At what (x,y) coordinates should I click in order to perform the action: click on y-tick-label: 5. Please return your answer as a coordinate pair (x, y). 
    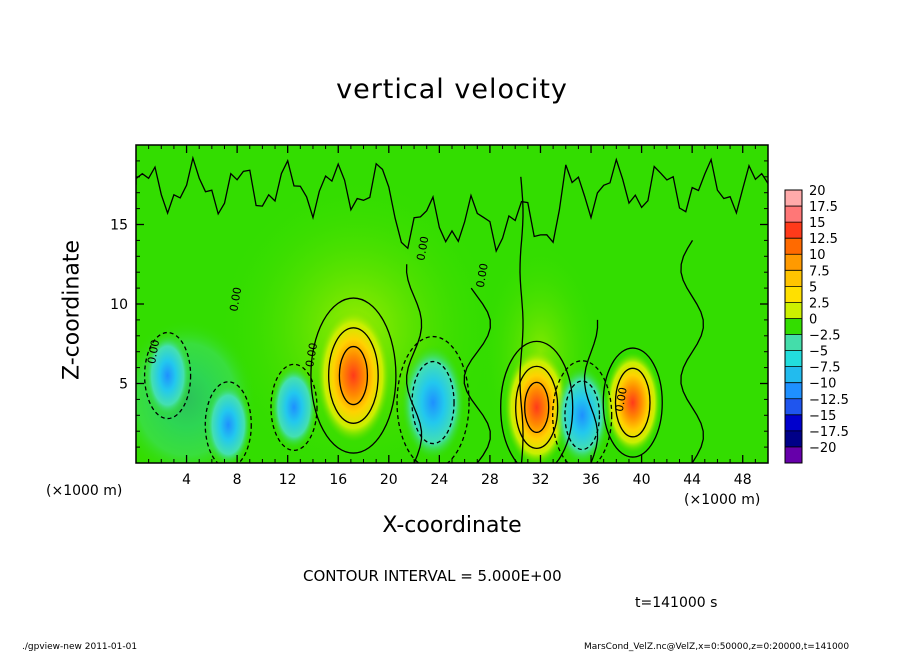
    Looking at the image, I should click on (123, 385).